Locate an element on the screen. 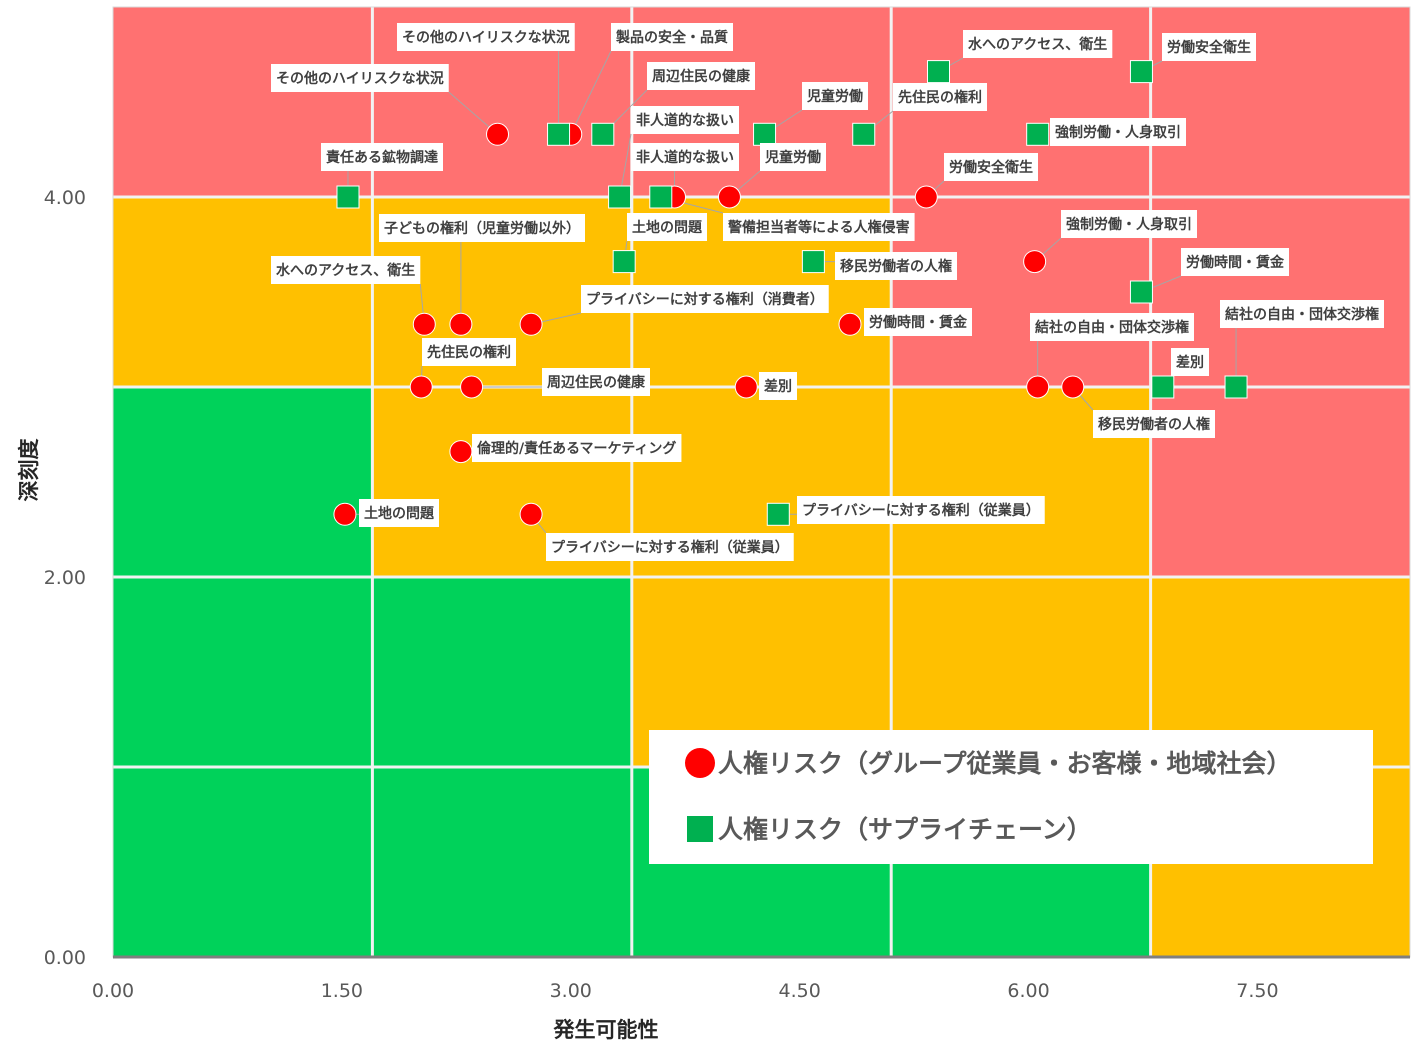 The image size is (1417, 1046). y-tick-labels: 0.00 2.00 4.00 is located at coordinates (65, 578).